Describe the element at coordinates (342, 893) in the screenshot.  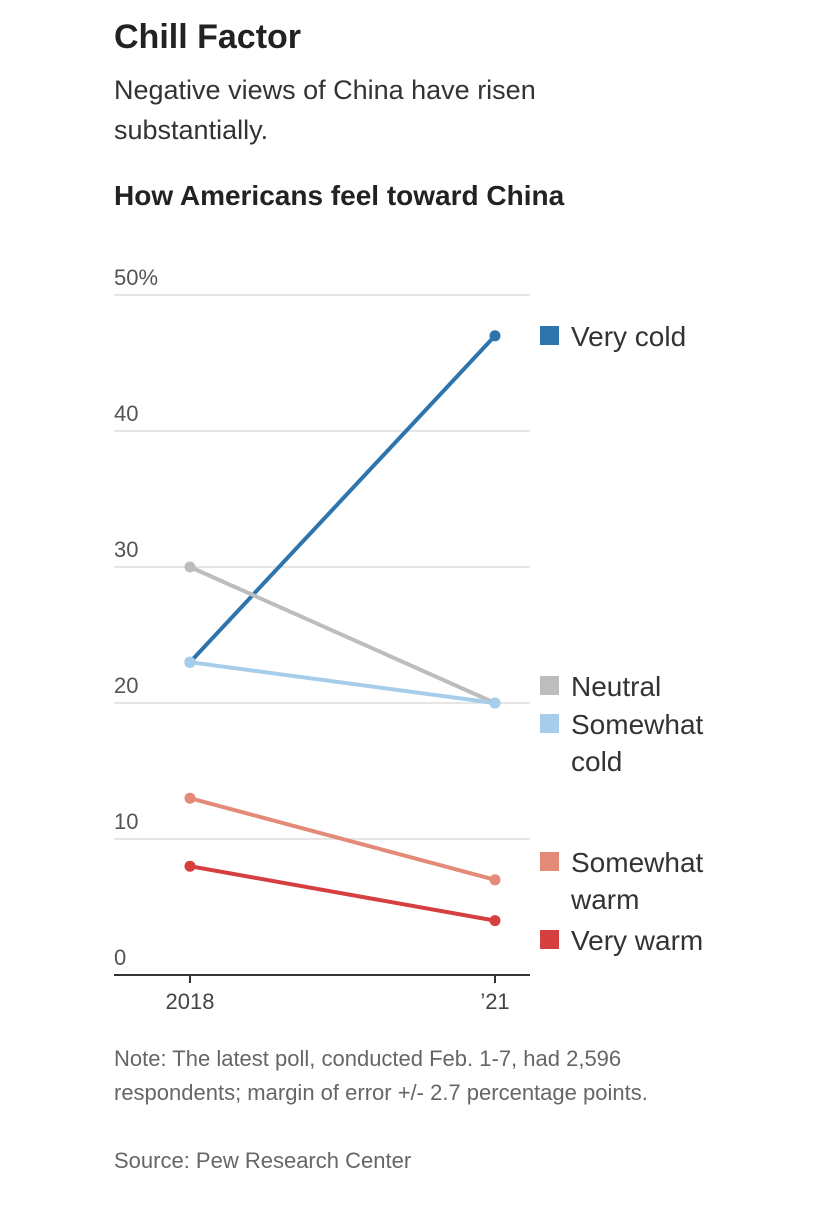
I see `series-line-very-warm` at that location.